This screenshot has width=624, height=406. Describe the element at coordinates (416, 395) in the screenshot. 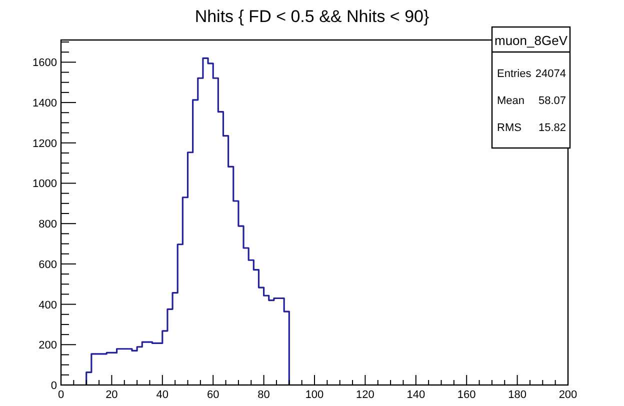

I see `x-tick-label: 140` at that location.